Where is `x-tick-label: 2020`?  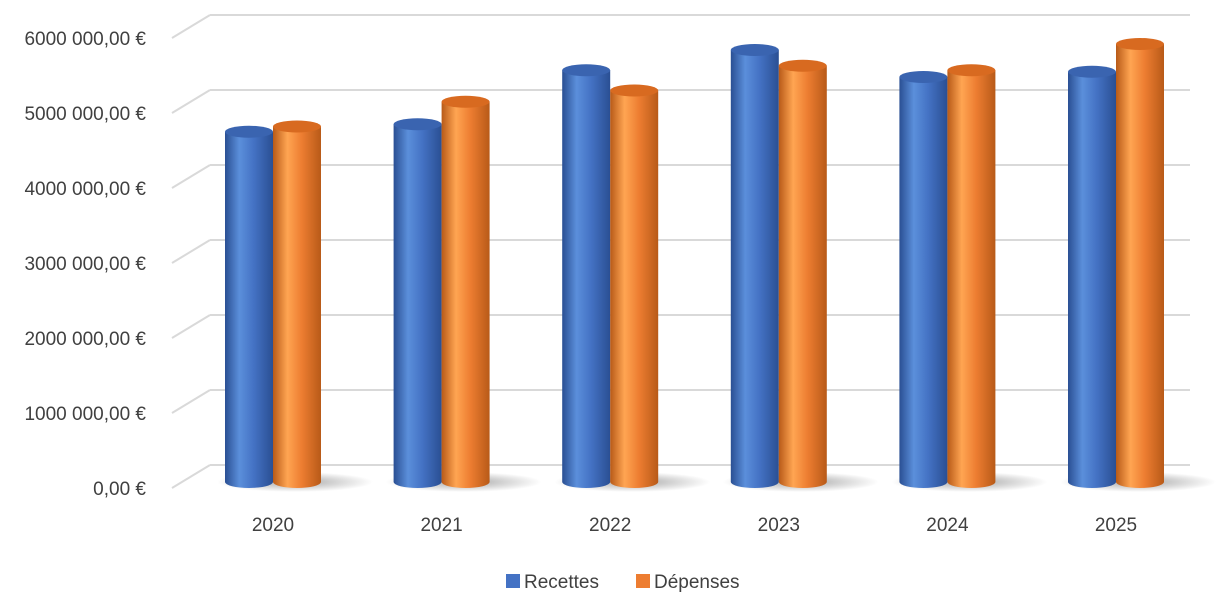
x-tick-label: 2020 is located at coordinates (273, 525).